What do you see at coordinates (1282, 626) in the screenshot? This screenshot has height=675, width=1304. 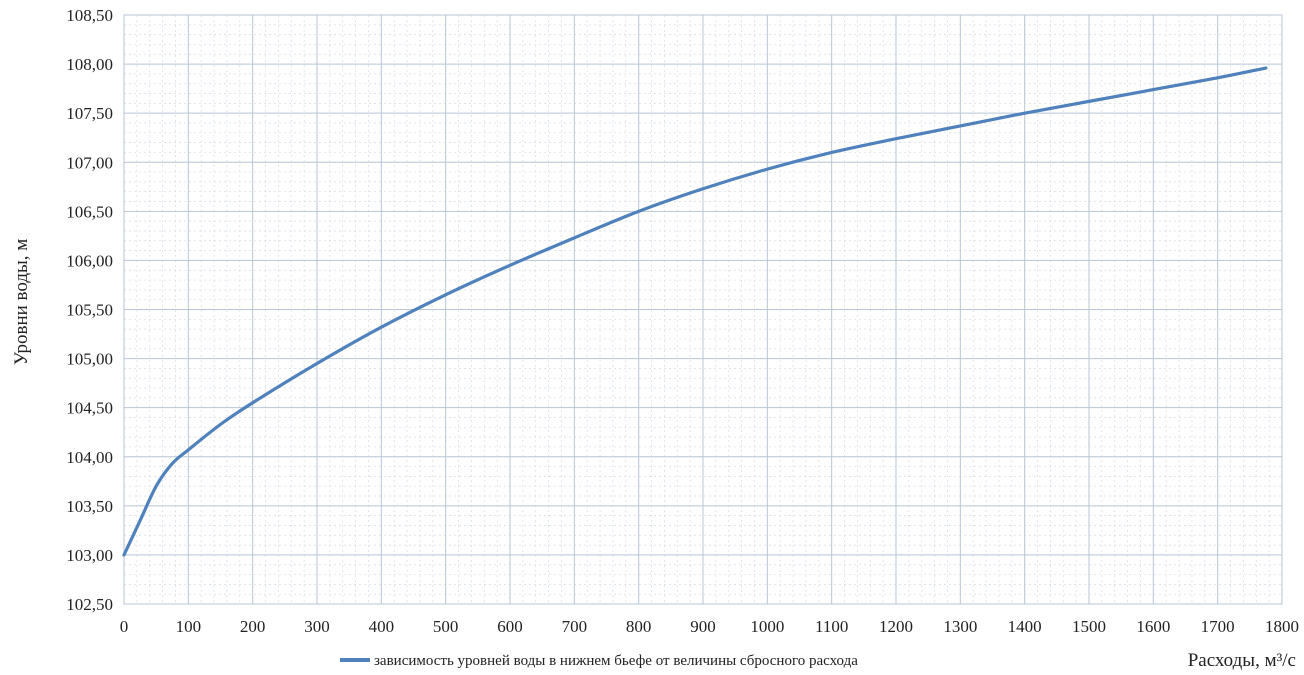 I see `x-tick-label: 1800` at bounding box center [1282, 626].